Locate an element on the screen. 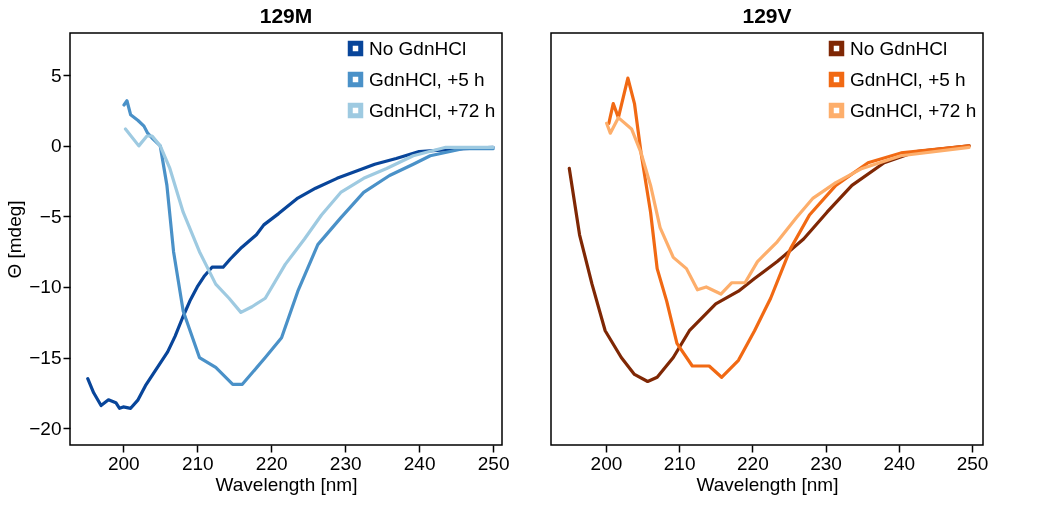 This screenshot has height=517, width=1062. y-tick-label: −15 is located at coordinates (45, 358).